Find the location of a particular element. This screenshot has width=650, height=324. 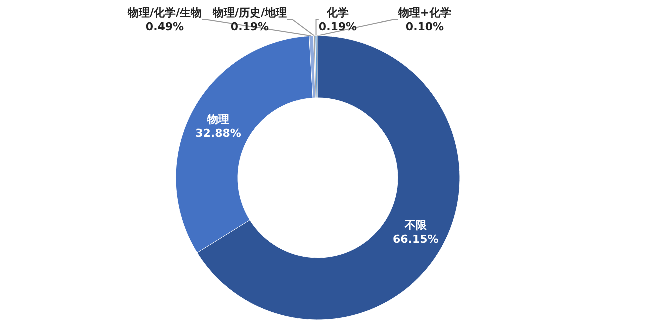

slice-label: 物理/化学/生物 is located at coordinates (164, 13).